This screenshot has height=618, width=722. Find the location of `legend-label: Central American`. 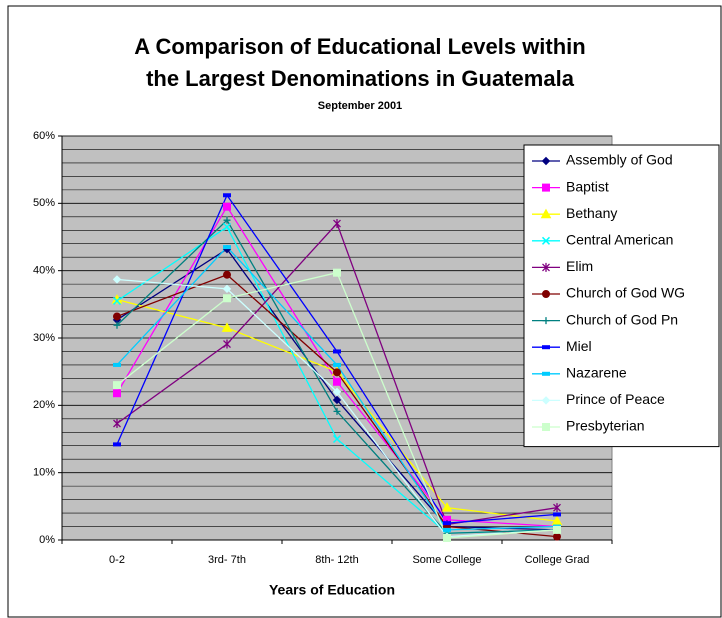

legend-label: Central American is located at coordinates (619, 240).